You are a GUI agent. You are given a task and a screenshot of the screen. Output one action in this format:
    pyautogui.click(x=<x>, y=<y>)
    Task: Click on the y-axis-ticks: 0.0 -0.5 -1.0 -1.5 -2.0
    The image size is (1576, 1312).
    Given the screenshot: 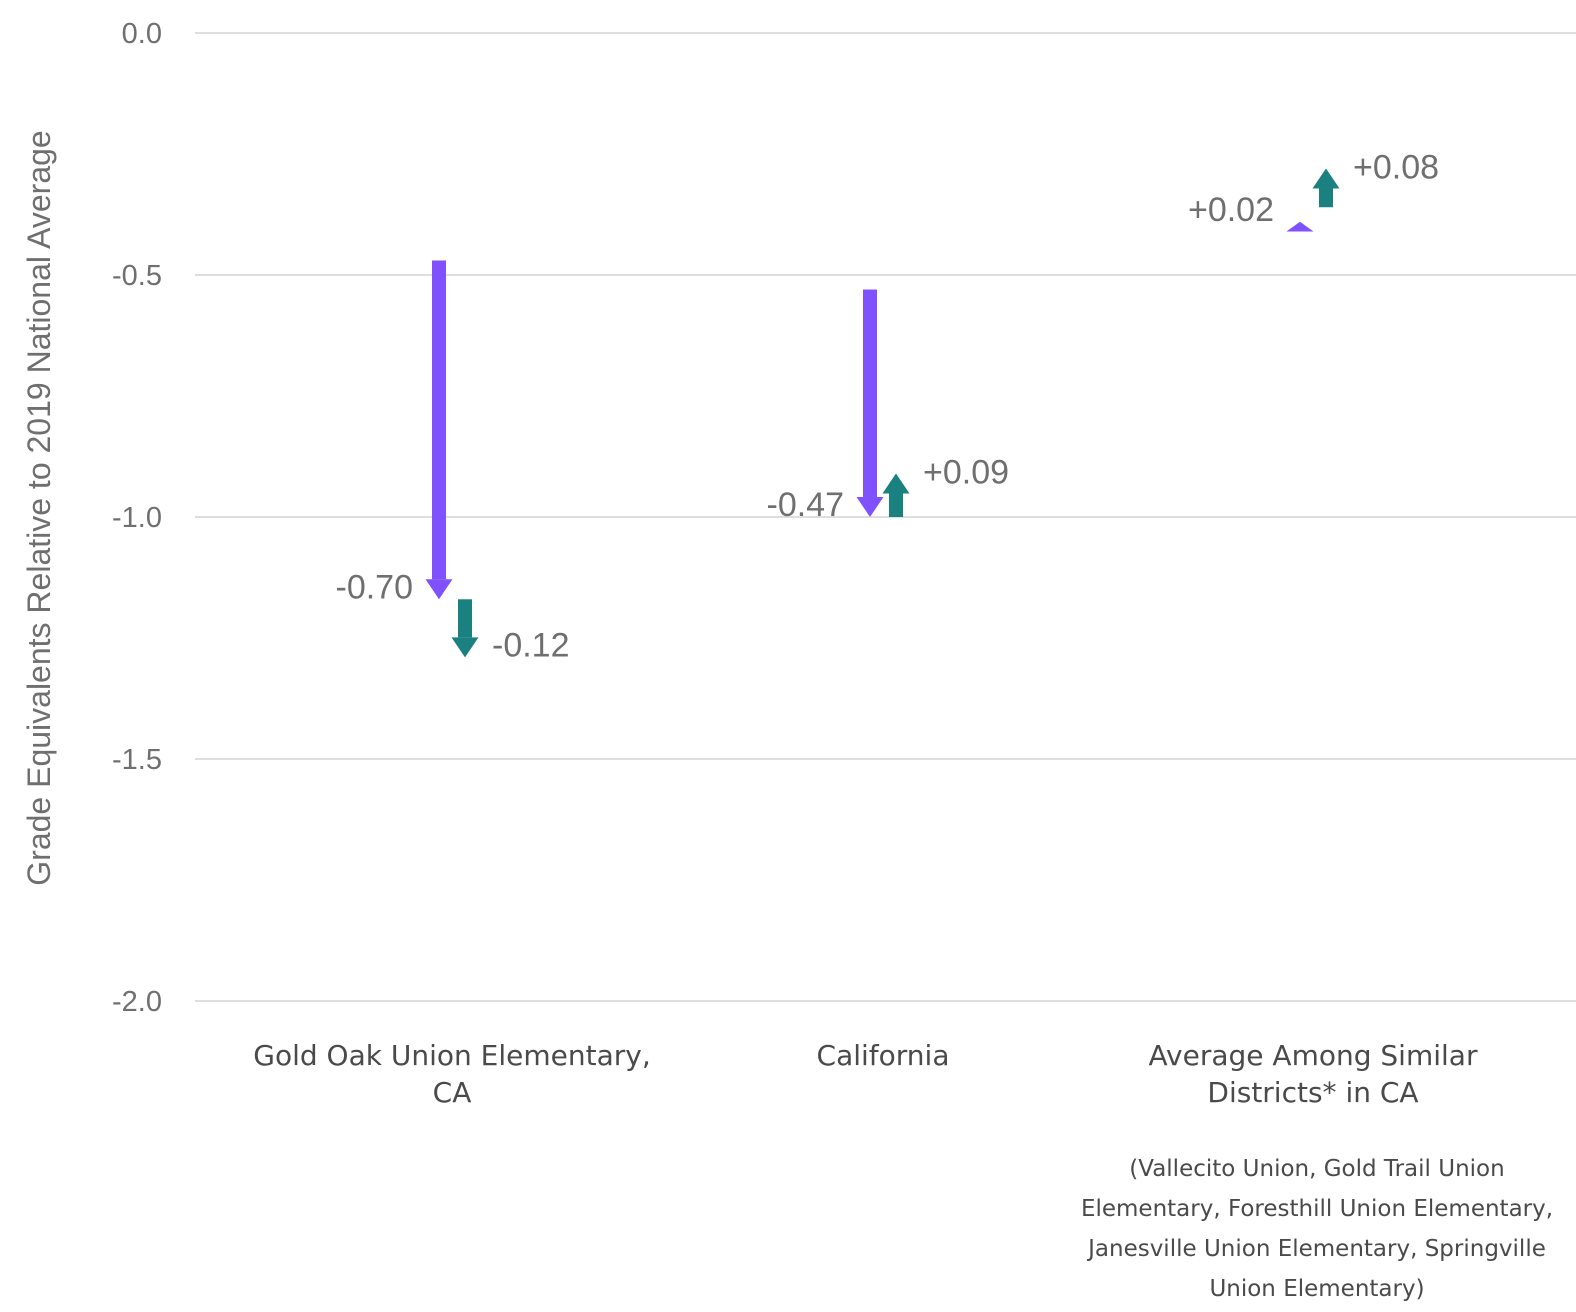 What is the action you would take?
    pyautogui.click(x=137, y=518)
    